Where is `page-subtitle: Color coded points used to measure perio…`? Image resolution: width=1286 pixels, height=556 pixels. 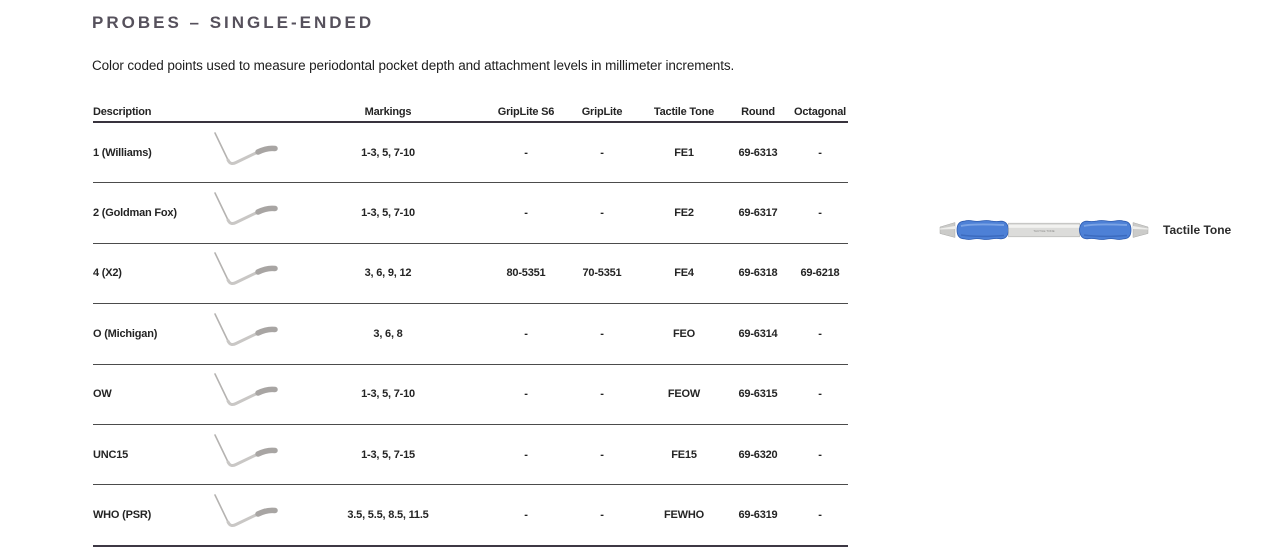
page-subtitle: Color coded points used to measure perio… is located at coordinates (413, 65).